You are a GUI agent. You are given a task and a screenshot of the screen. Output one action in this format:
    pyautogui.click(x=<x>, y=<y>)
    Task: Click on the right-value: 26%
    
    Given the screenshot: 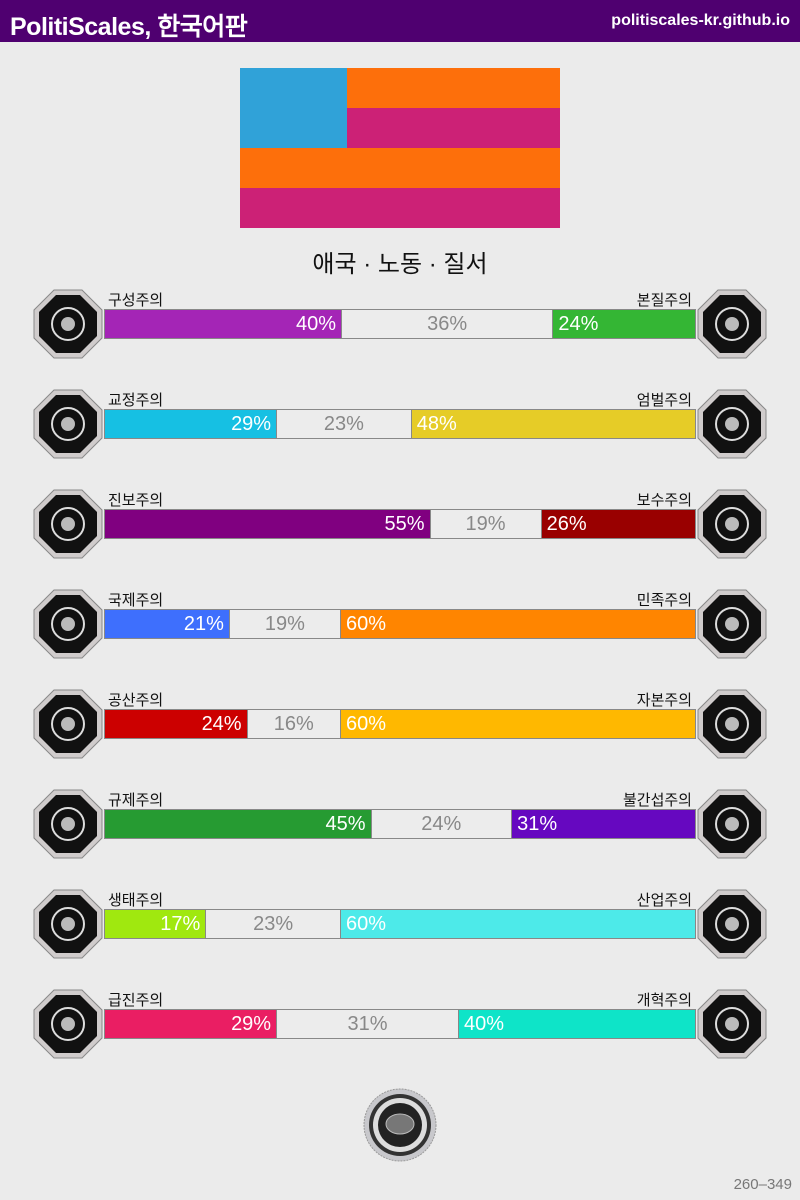 What is the action you would take?
    pyautogui.click(x=618, y=524)
    